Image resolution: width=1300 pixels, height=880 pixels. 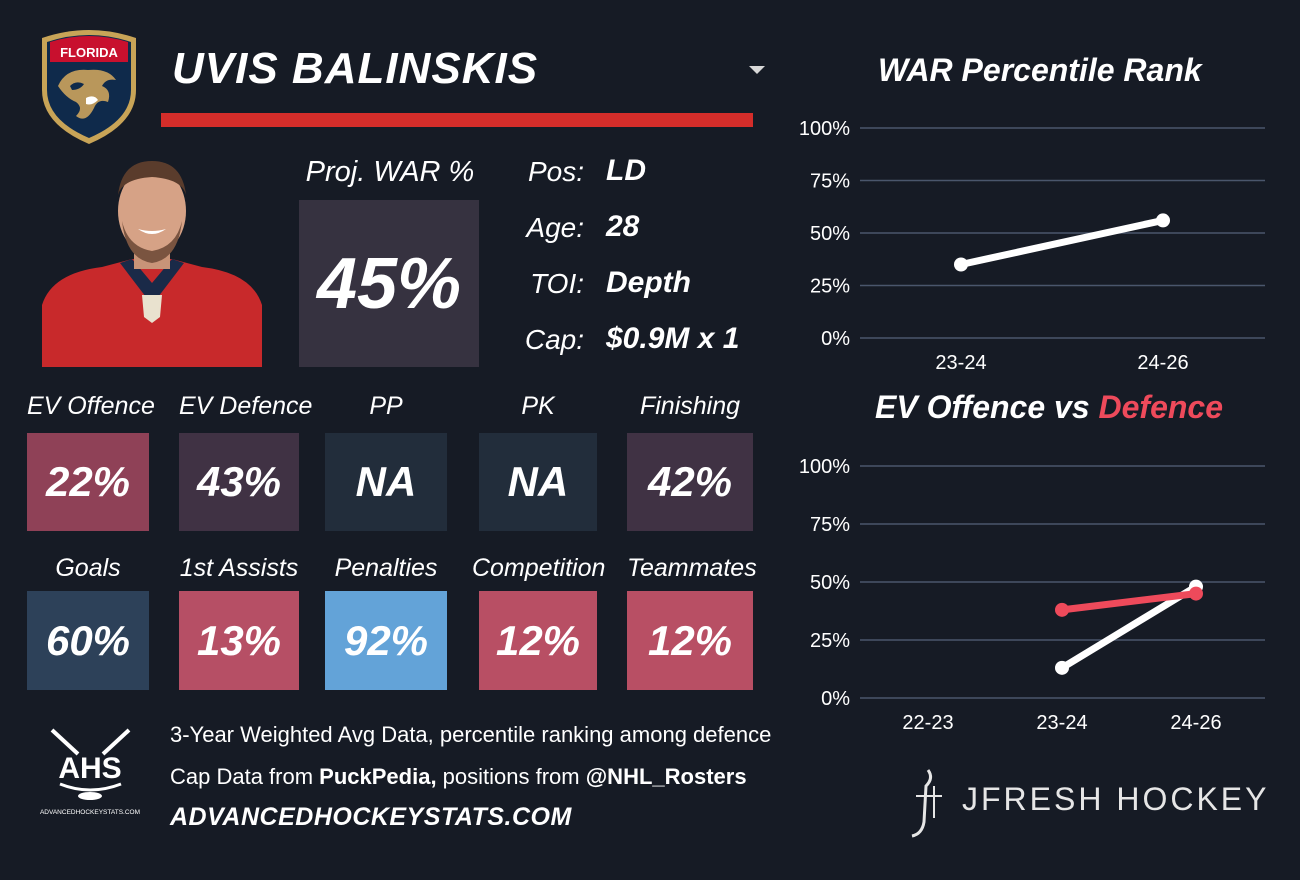 I want to click on ahs-logo-text: AHS, so click(x=89, y=768).